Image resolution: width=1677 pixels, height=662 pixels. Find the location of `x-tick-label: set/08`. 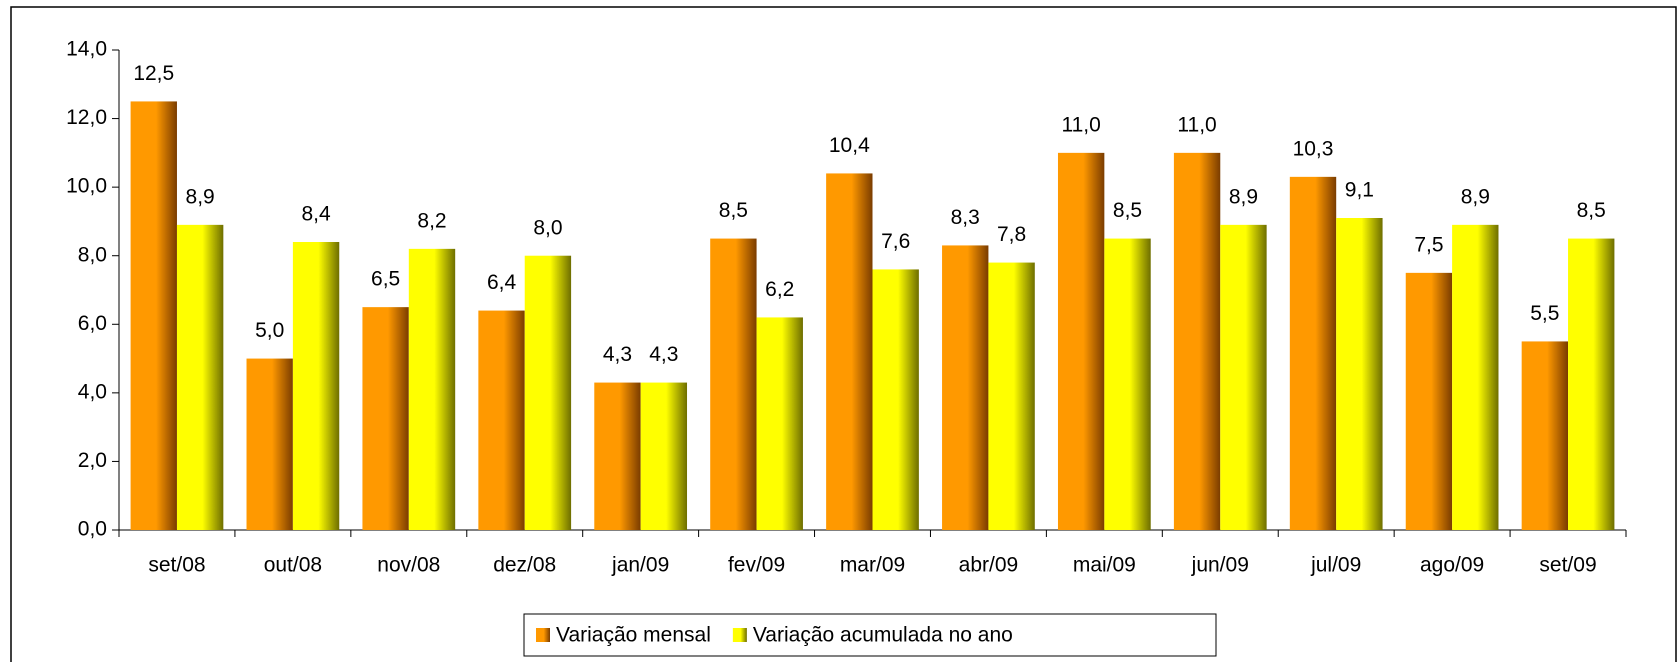

x-tick-label: set/08 is located at coordinates (176, 565).